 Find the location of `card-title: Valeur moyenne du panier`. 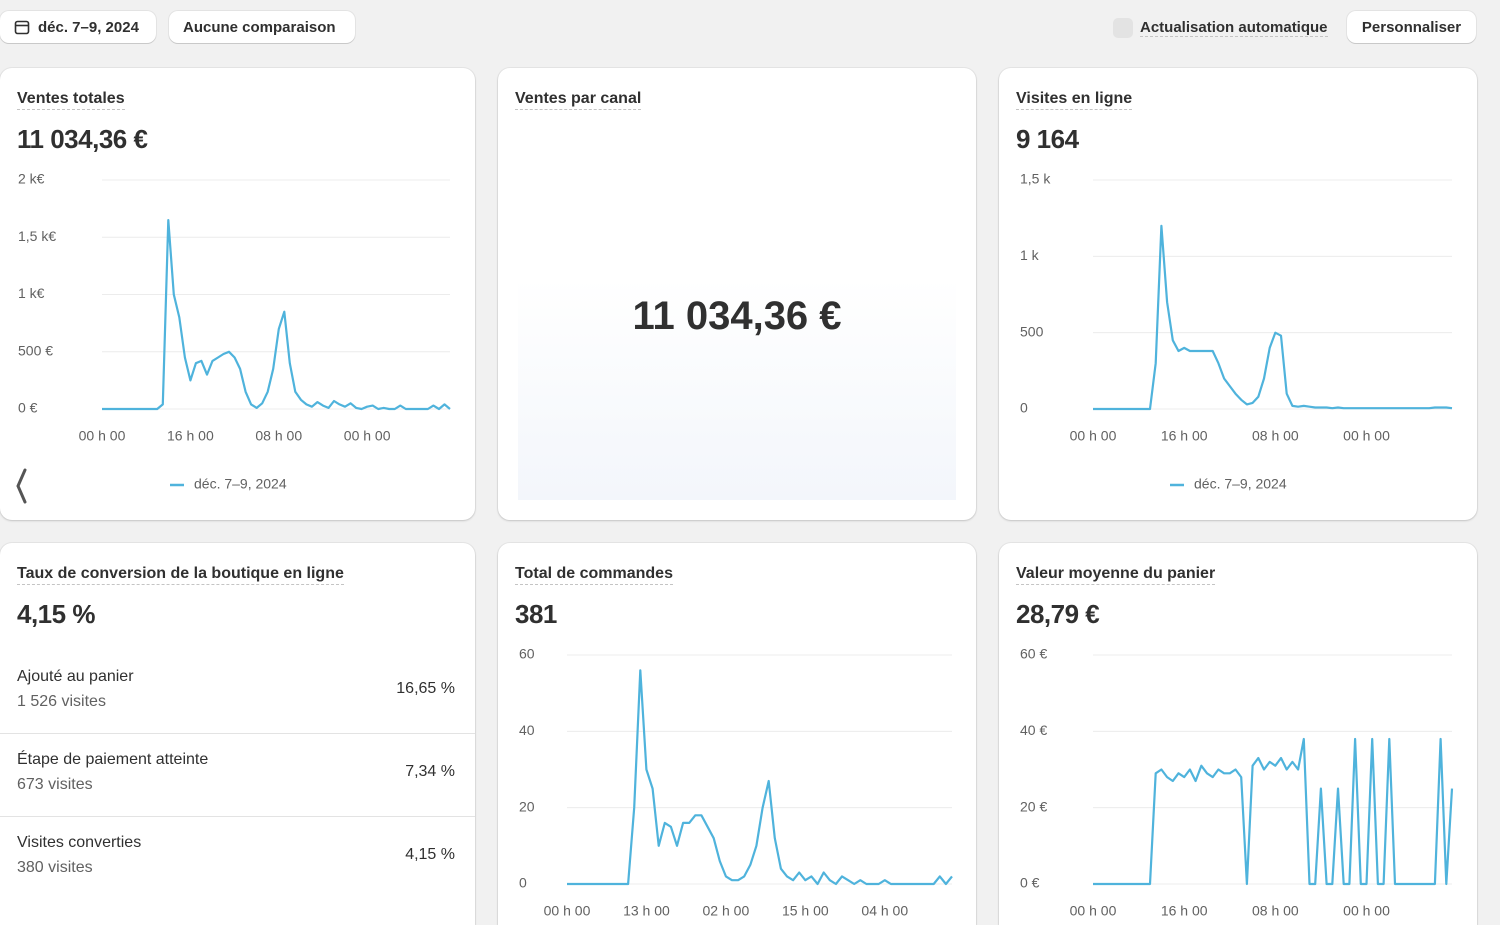

card-title: Valeur moyenne du panier is located at coordinates (1116, 575).